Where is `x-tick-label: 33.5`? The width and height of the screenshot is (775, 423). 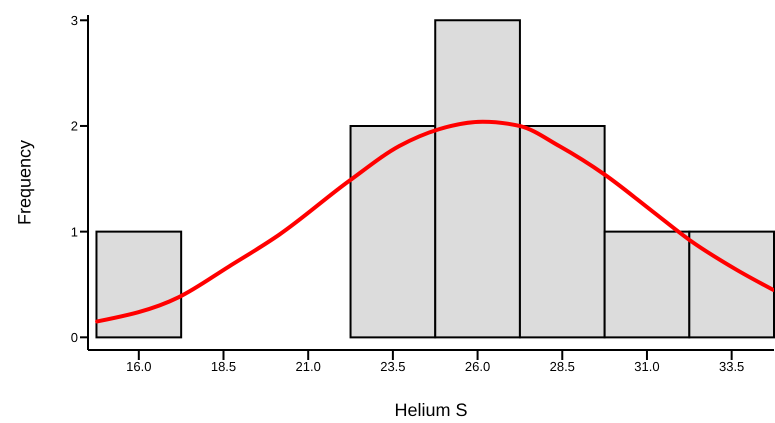 x-tick-label: 33.5 is located at coordinates (731, 366).